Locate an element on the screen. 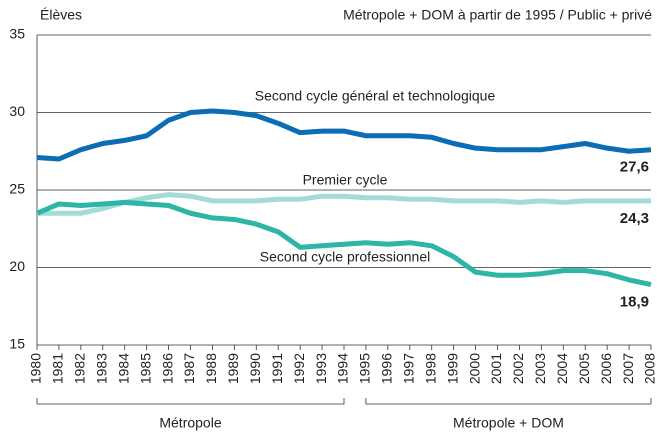 The width and height of the screenshot is (657, 436). y-tick-label: 25 is located at coordinates (17, 189).